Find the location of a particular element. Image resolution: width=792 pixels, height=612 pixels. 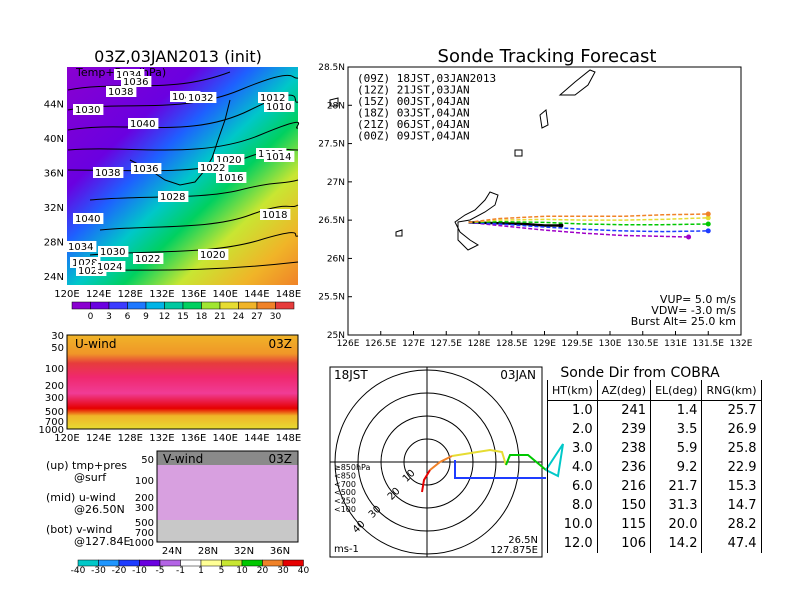

description-line: (mid) u-wind is located at coordinates (81, 497).